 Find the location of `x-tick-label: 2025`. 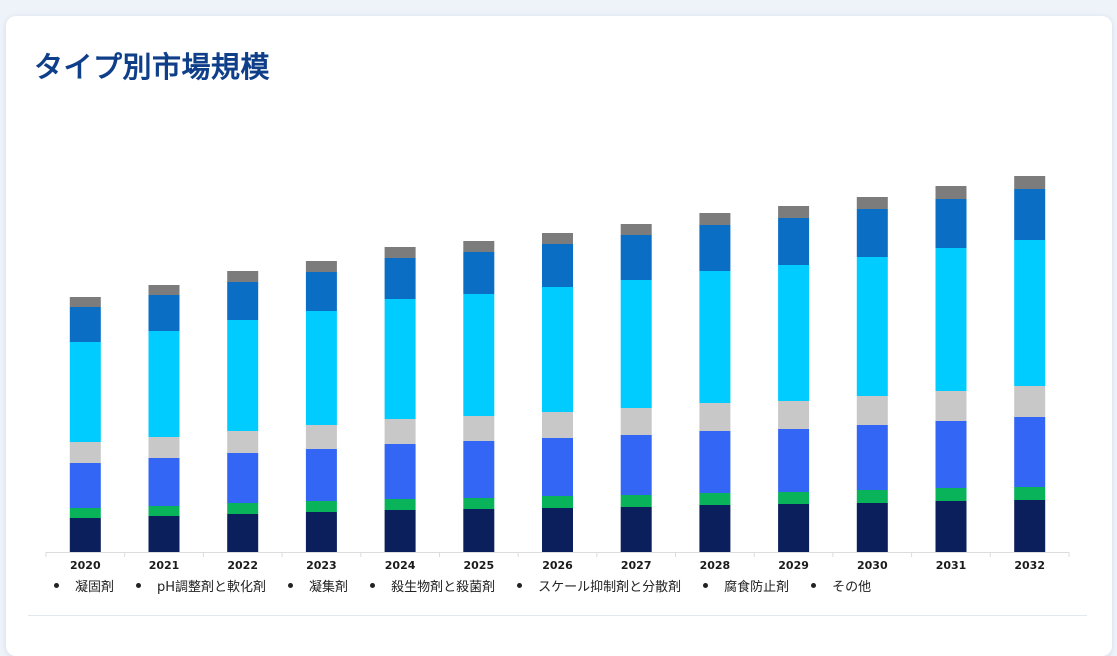

x-tick-label: 2025 is located at coordinates (478, 565).